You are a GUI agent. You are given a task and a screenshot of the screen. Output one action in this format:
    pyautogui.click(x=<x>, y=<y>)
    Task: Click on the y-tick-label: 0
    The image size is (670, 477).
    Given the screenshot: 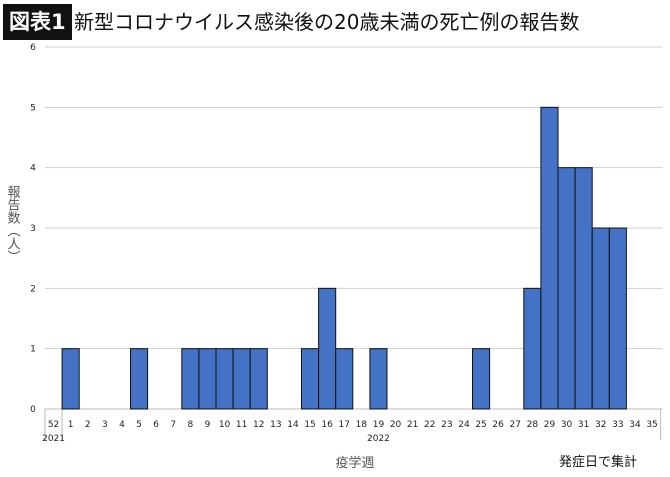 What is the action you would take?
    pyautogui.click(x=33, y=410)
    